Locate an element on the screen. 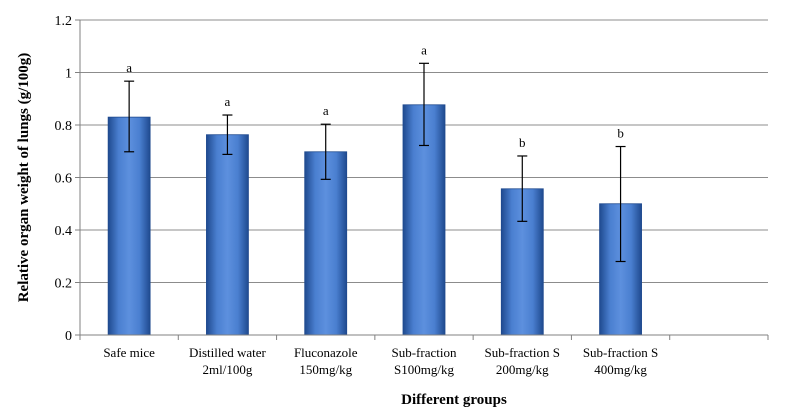 This screenshot has height=409, width=808. x-category-label: Distilled water 2ml/100g is located at coordinates (228, 361).